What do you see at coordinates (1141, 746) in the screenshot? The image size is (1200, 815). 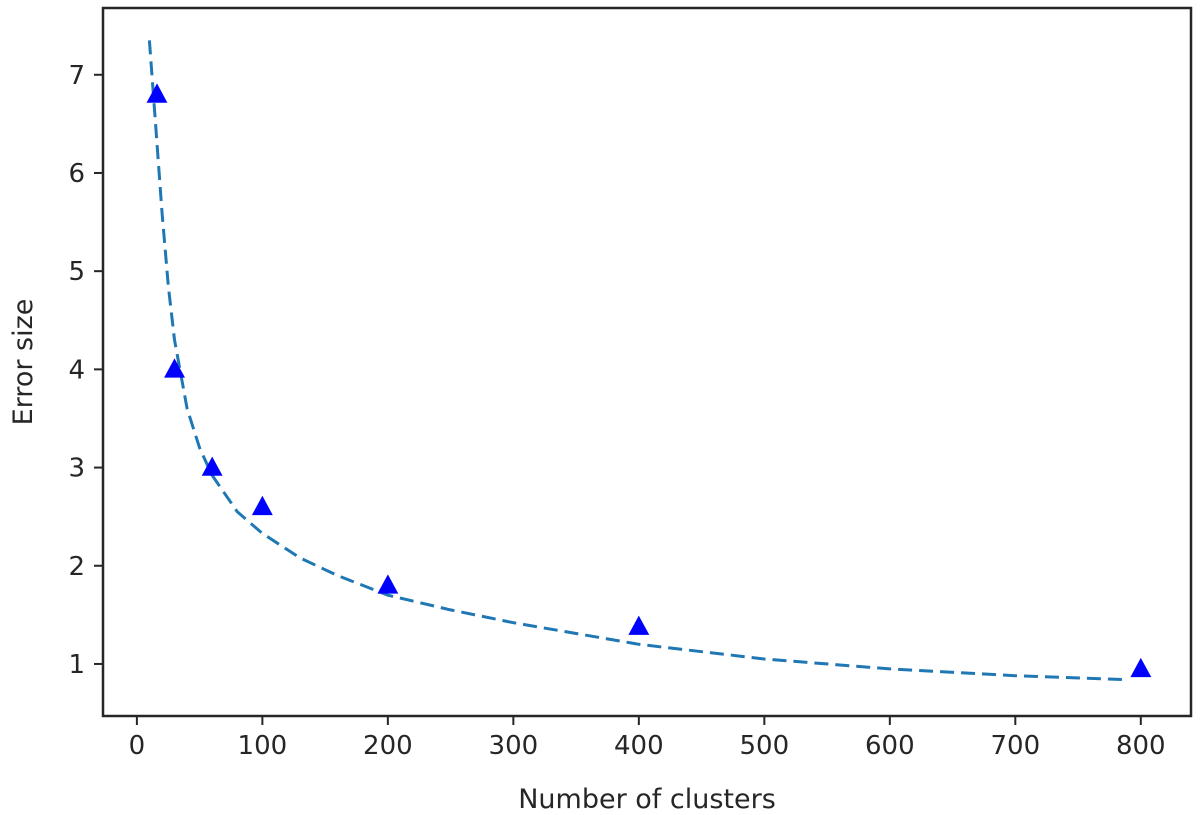 I see `x-tick-label: 800` at bounding box center [1141, 746].